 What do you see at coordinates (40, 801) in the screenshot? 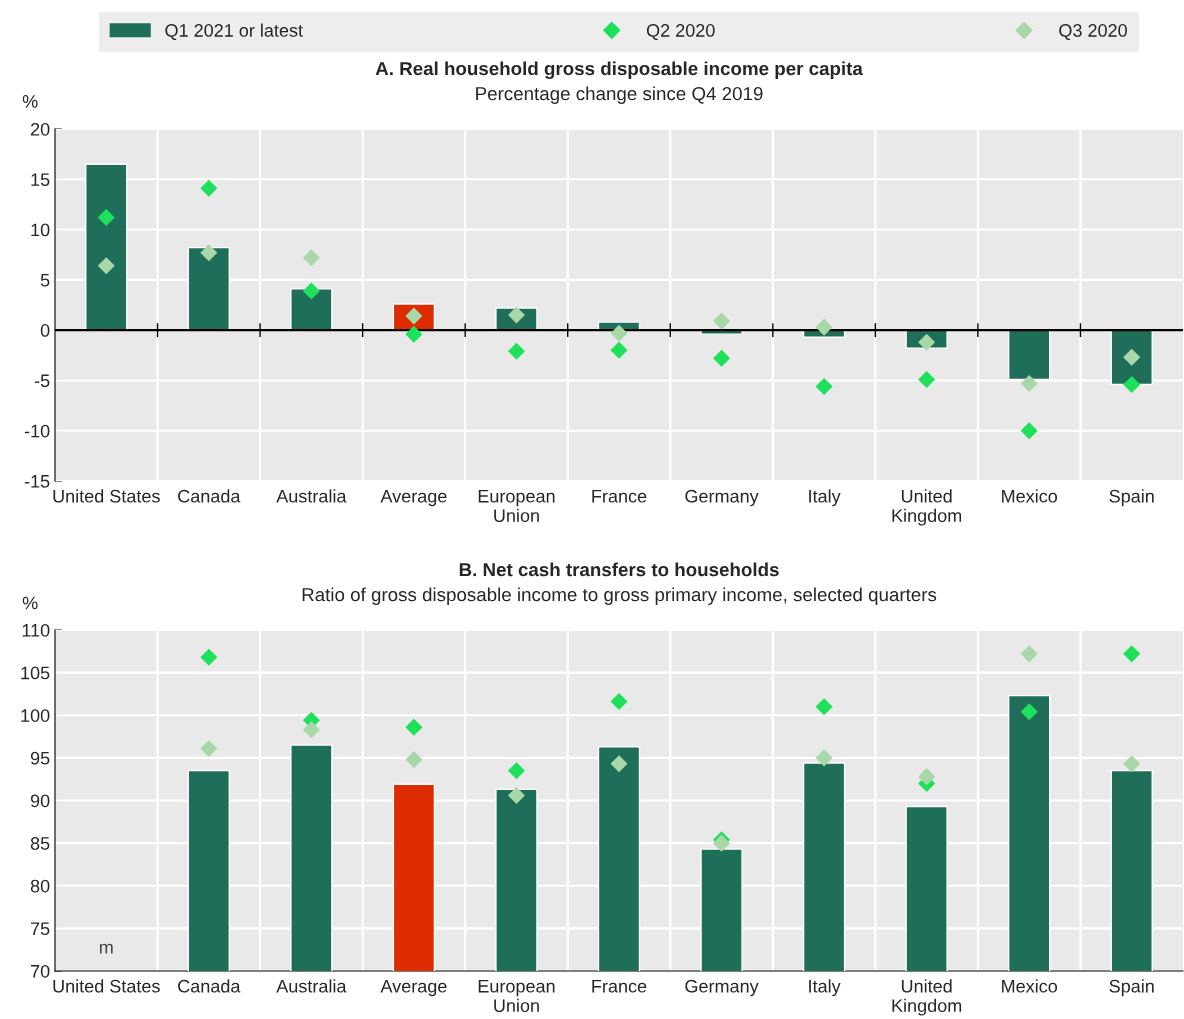
I see `y-tick-label: 90` at bounding box center [40, 801].